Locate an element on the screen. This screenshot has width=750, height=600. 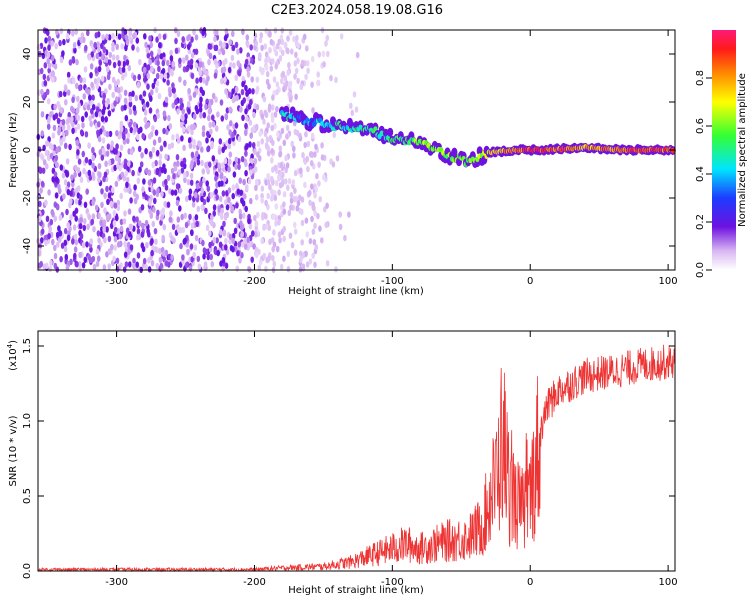
spectrogram-x-tick-label: 0 is located at coordinates (530, 281).